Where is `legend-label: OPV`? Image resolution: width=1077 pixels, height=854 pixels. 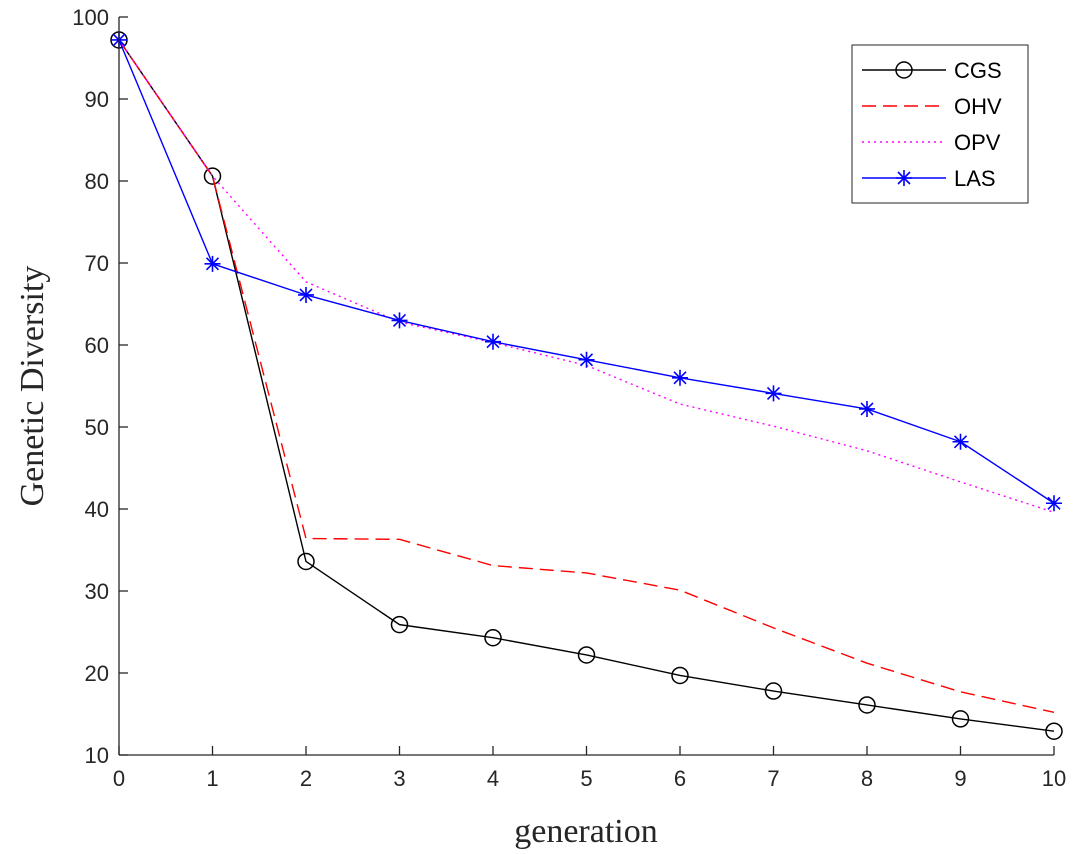 legend-label: OPV is located at coordinates (977, 142).